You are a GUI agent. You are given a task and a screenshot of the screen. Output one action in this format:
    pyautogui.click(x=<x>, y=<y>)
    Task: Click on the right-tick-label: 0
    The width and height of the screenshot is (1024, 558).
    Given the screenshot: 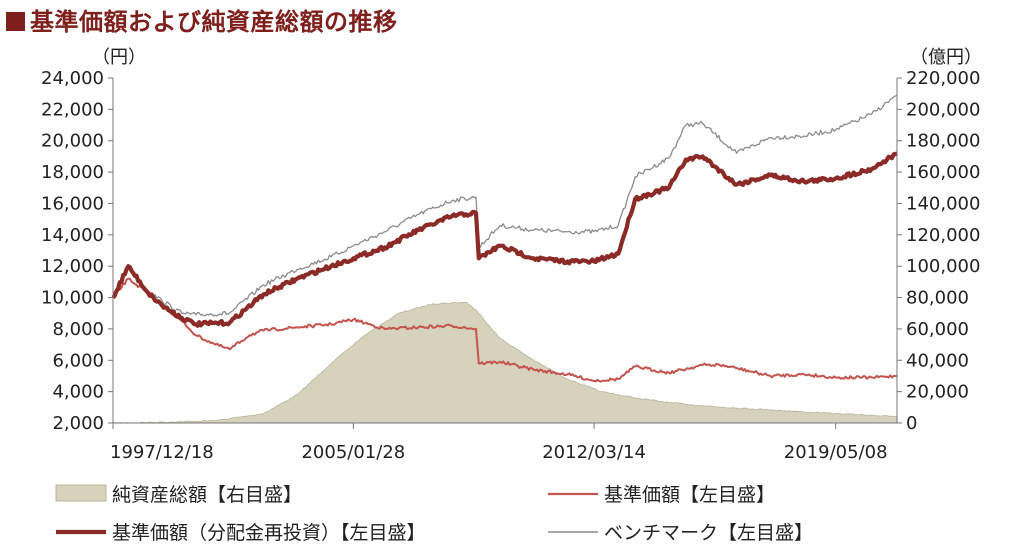 What is the action you would take?
    pyautogui.click(x=911, y=423)
    